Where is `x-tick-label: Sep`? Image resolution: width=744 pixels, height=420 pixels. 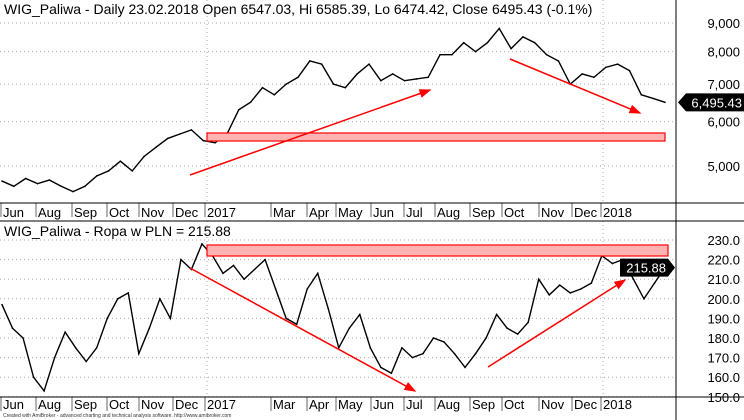
x-tick-label: Sep is located at coordinates (85, 404).